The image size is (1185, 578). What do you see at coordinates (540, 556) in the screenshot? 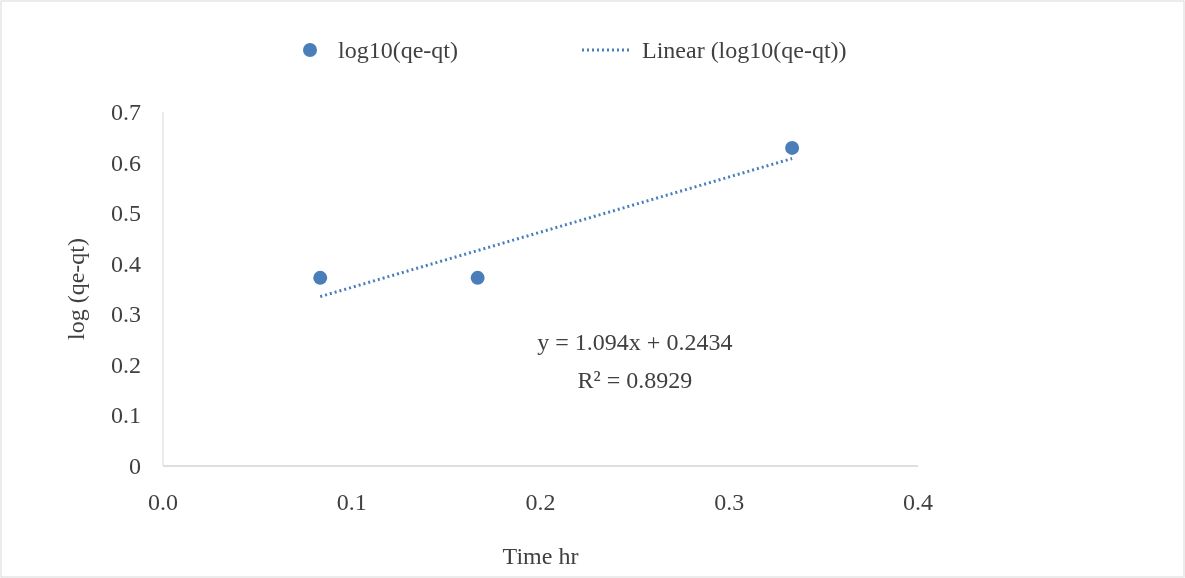
I see `x-axis-title: Time hr` at bounding box center [540, 556].